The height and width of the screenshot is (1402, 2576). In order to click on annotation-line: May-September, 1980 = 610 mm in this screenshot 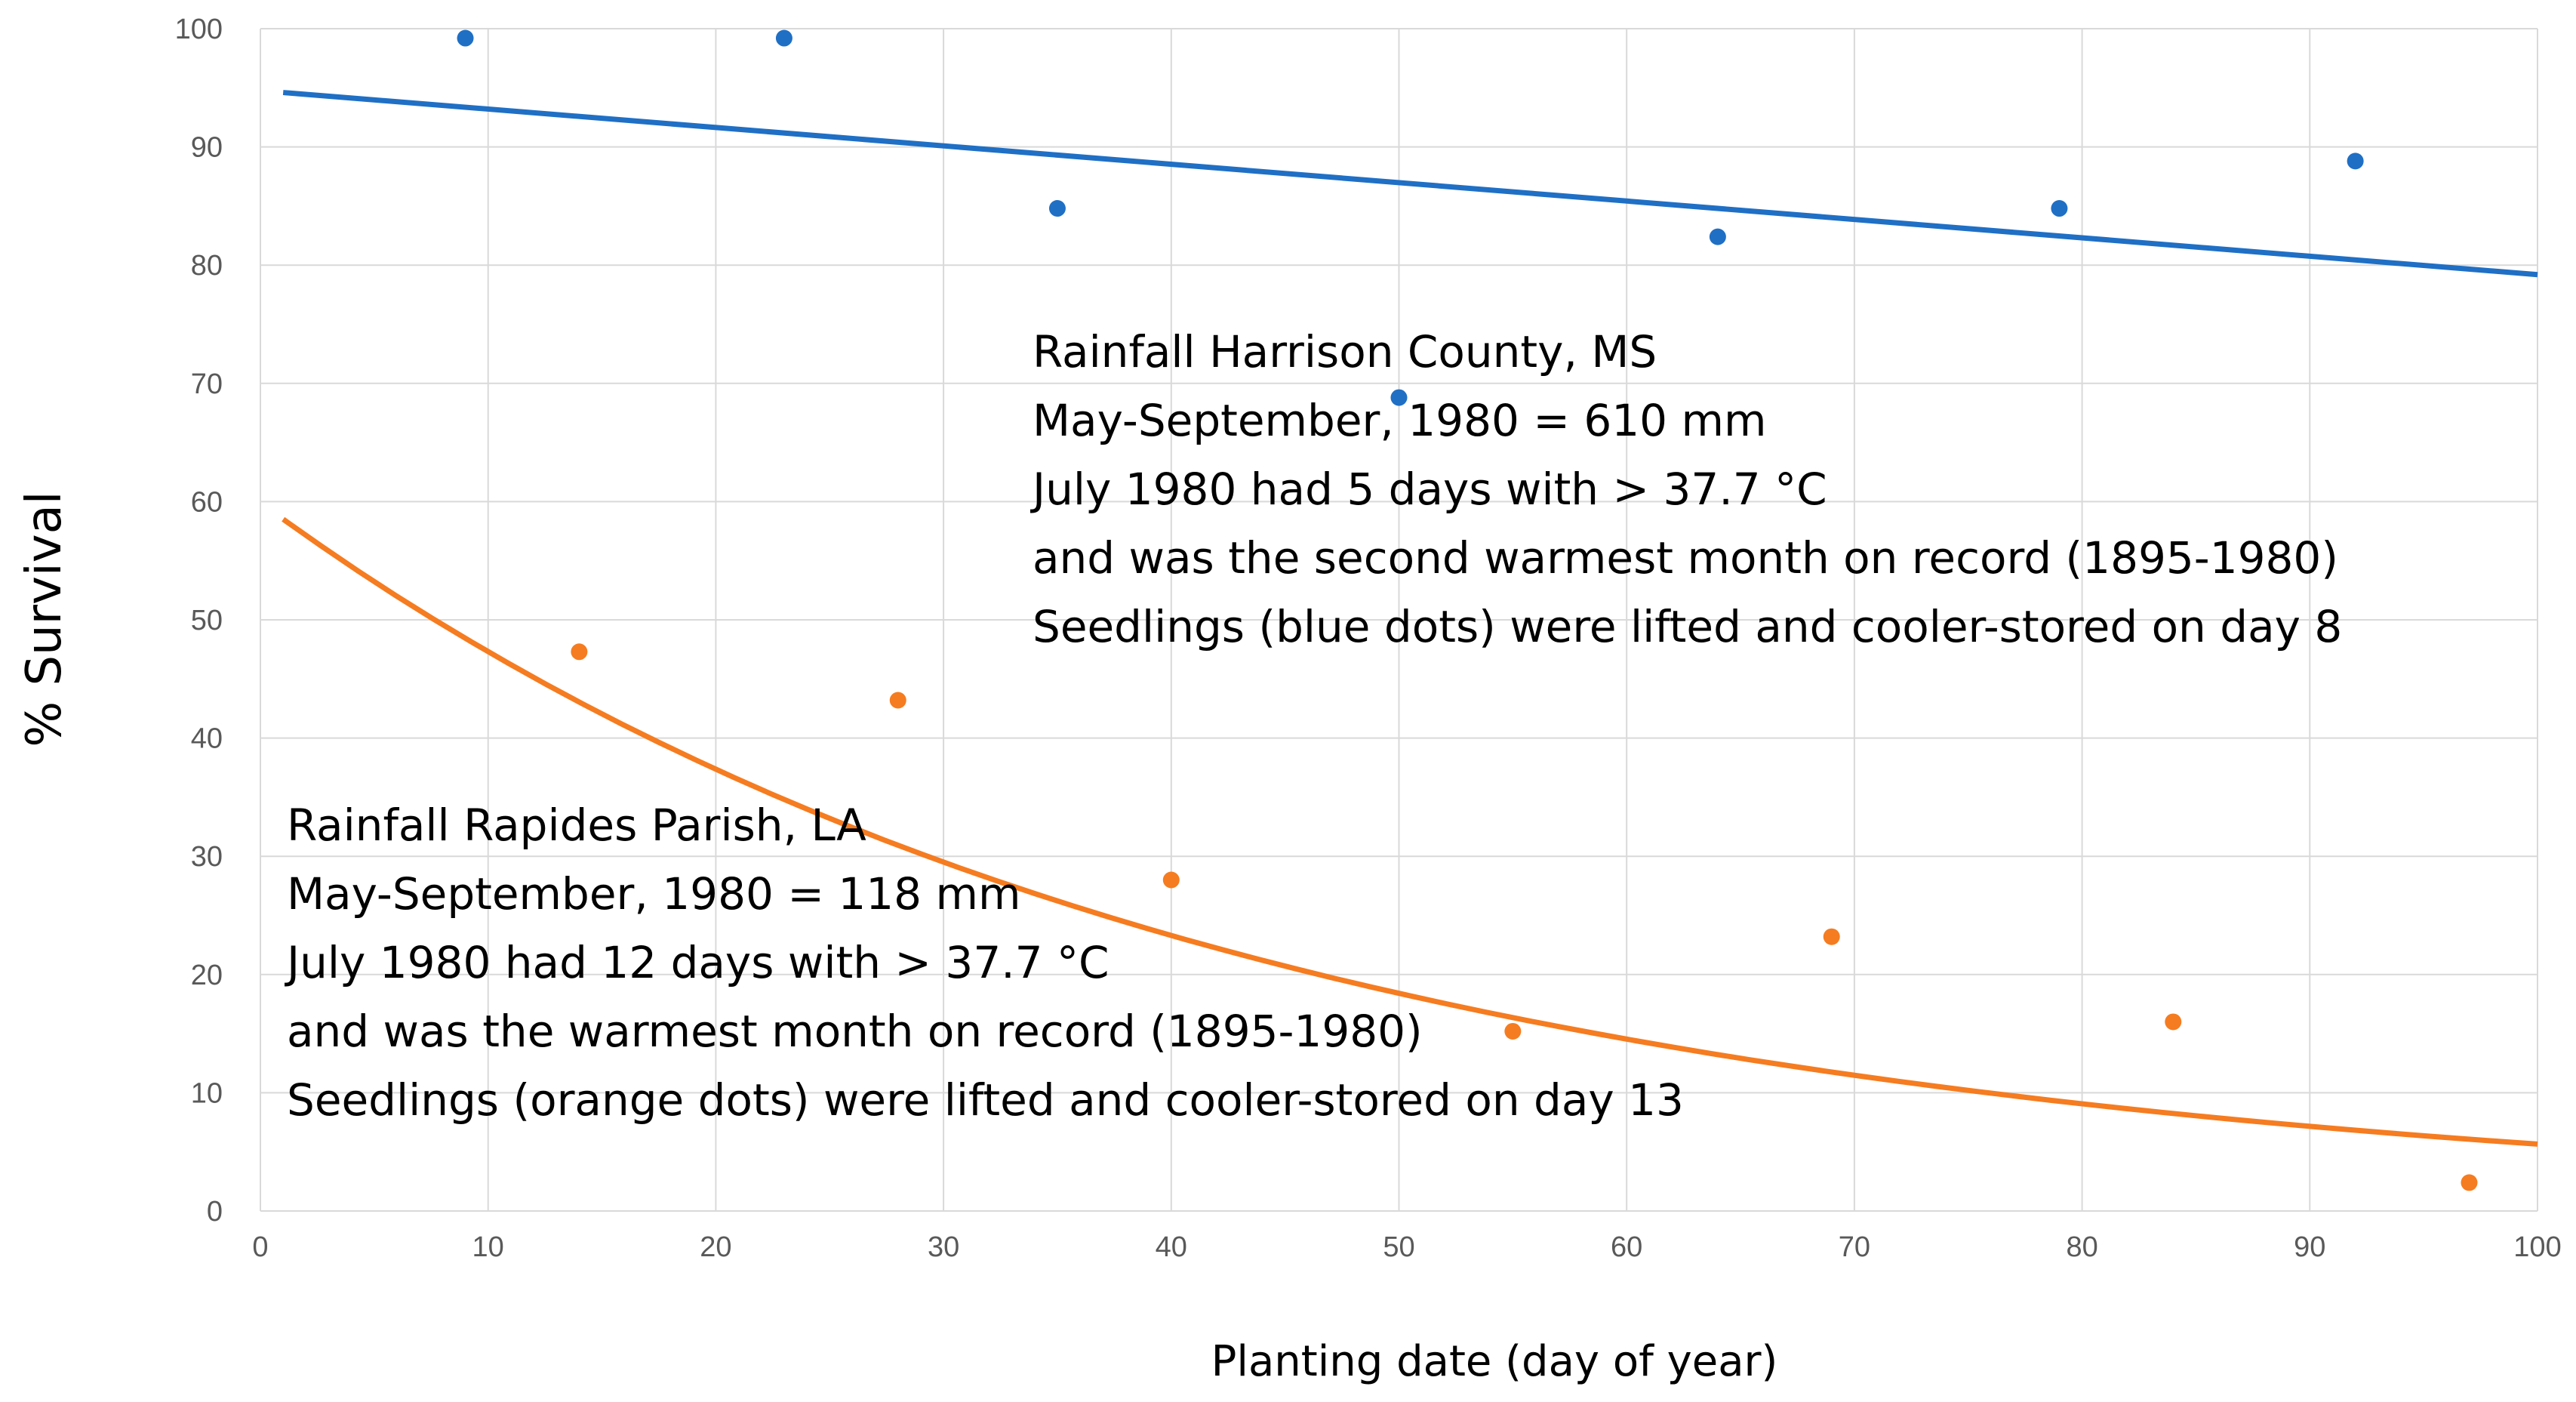, I will do `click(1400, 420)`.